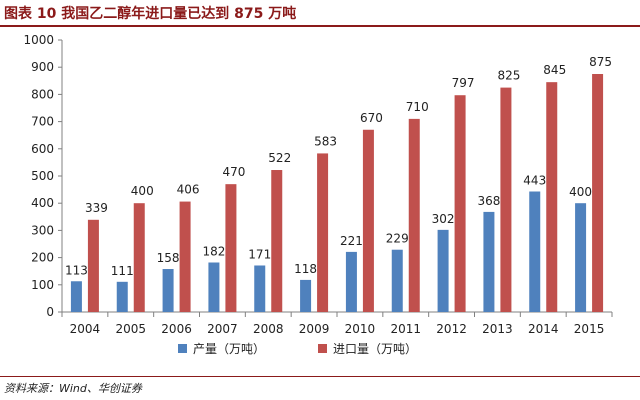 Image resolution: width=640 pixels, height=400 pixels. What do you see at coordinates (508, 76) in the screenshot?
I see `data-label-import: 825` at bounding box center [508, 76].